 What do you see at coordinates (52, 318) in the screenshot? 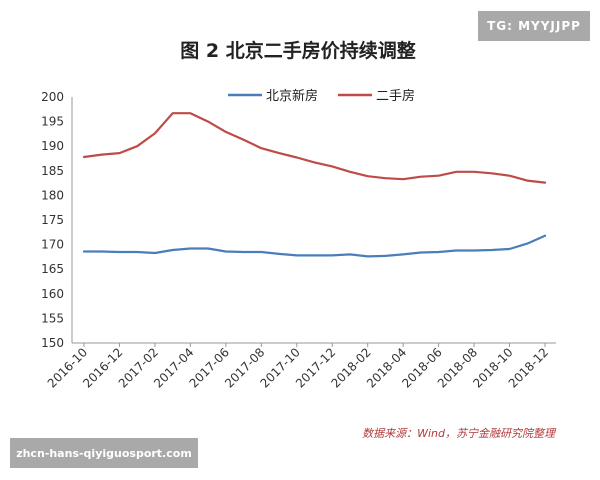
I see `y-tick-label: 155` at bounding box center [52, 318].